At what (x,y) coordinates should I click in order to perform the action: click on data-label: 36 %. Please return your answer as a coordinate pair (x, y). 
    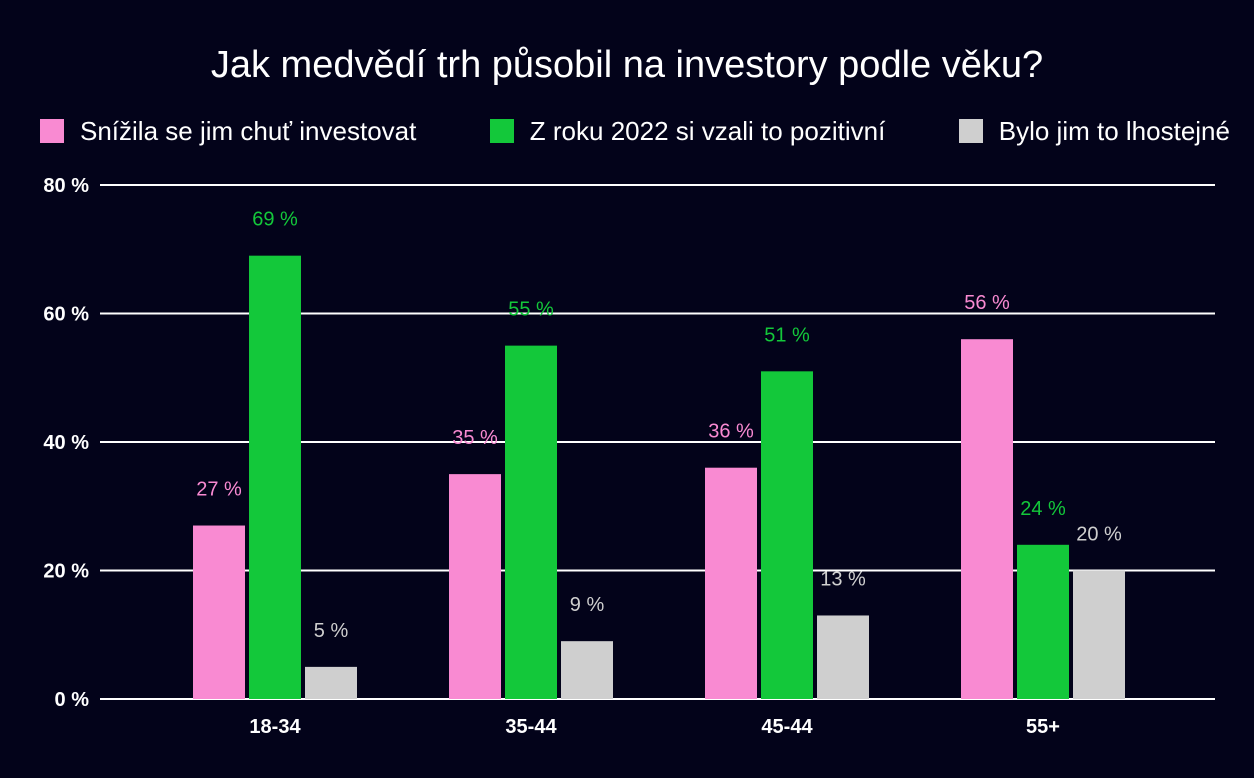
    Looking at the image, I should click on (731, 432).